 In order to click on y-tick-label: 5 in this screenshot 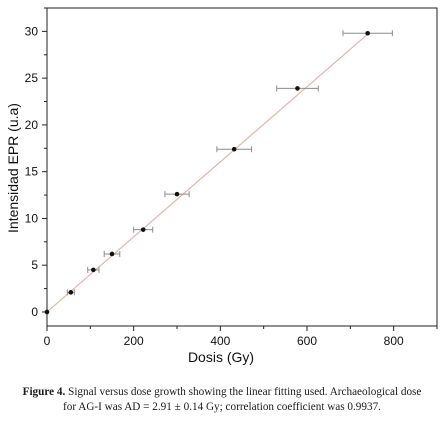, I will do `click(34, 265)`.